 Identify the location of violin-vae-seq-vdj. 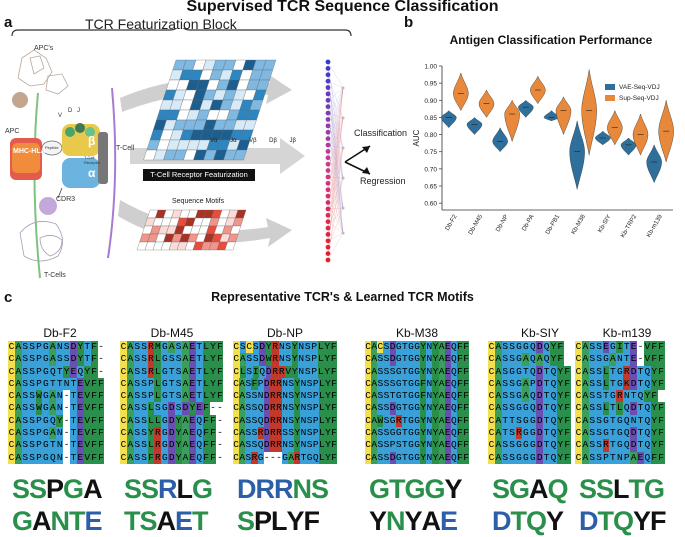
(628, 146).